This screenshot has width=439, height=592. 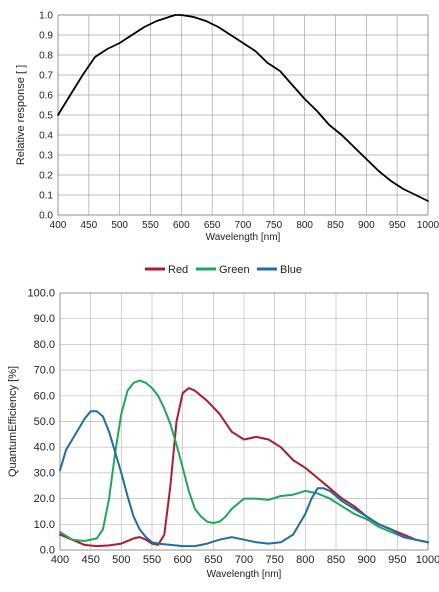 I want to click on legend-label-green: Green, so click(x=234, y=270).